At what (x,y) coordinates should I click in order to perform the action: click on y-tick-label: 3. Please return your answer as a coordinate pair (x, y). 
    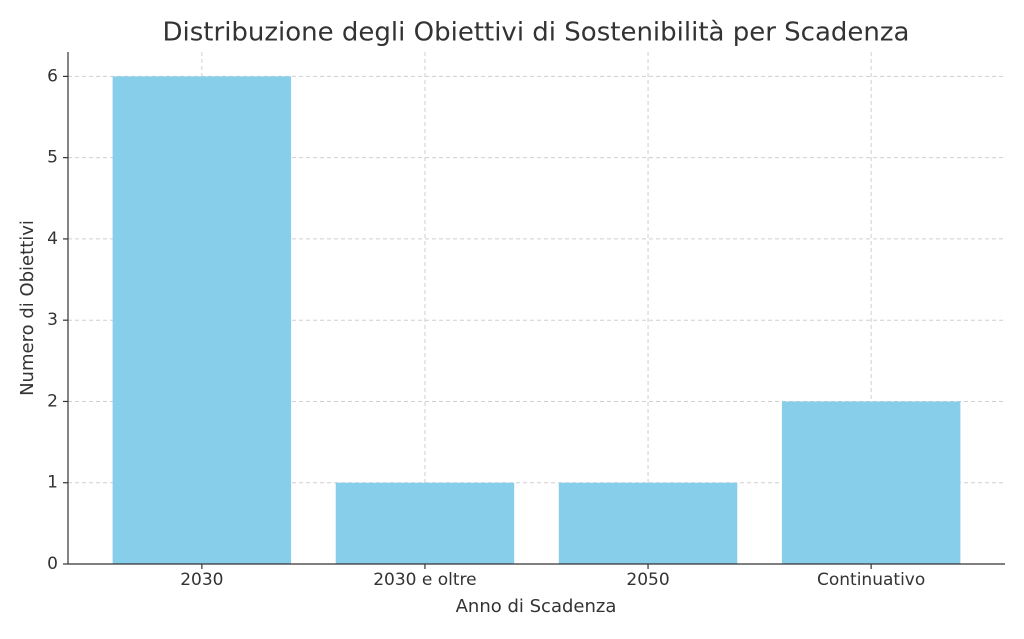
    Looking at the image, I should click on (52, 320).